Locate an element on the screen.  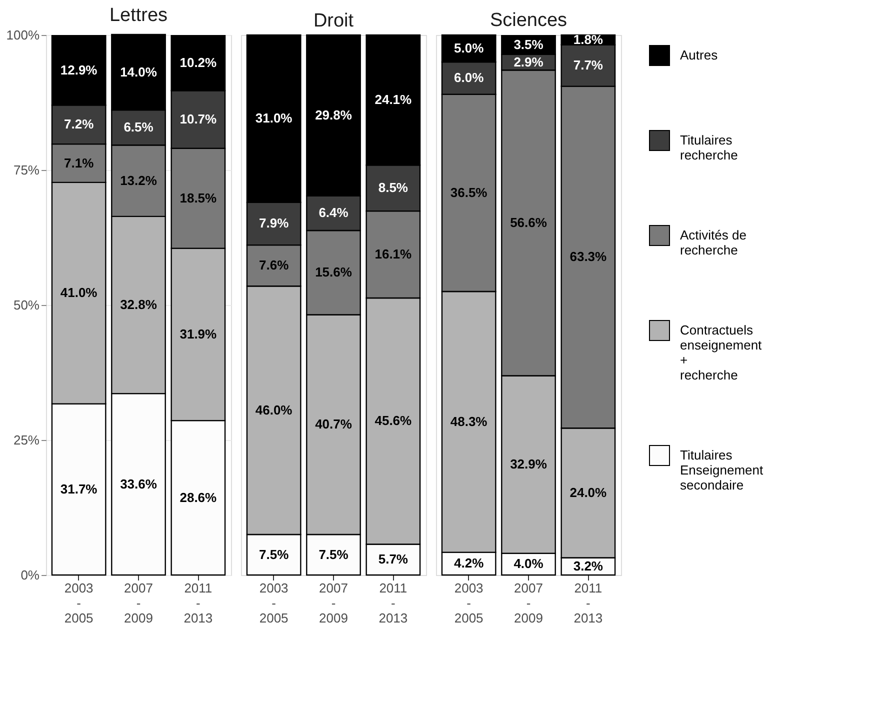
data-label: 3.5% is located at coordinates (529, 44).